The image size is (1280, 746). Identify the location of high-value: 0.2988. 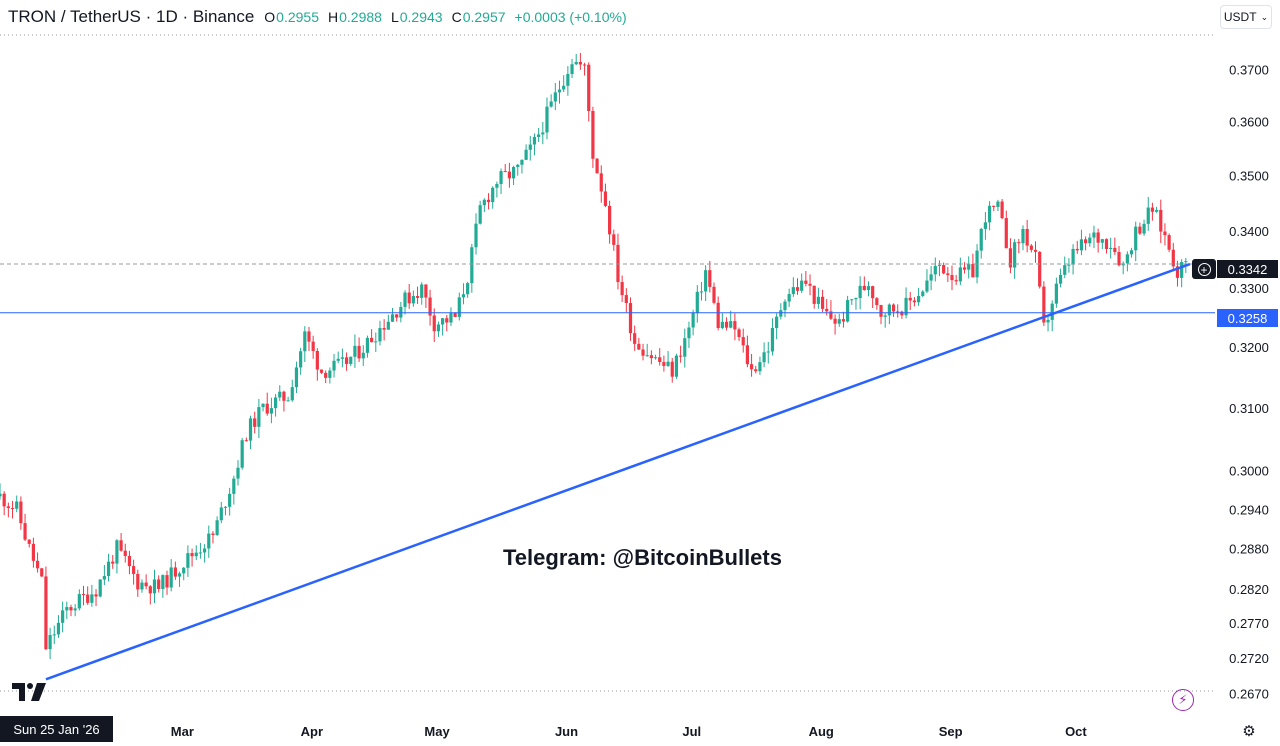
(360, 17).